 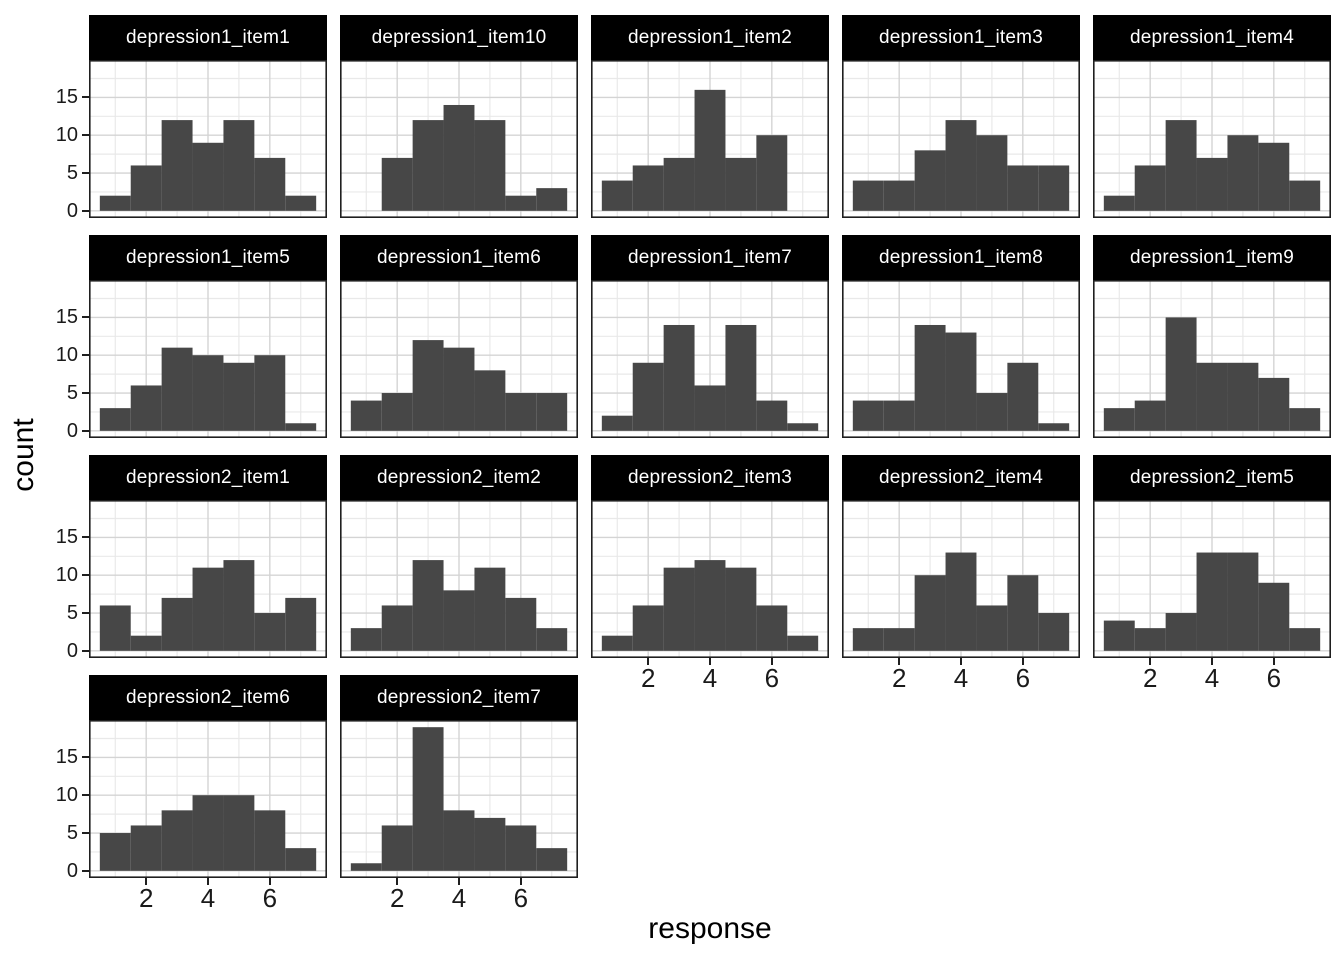 I want to click on facet-panel: depression1_item10, so click(x=459, y=116).